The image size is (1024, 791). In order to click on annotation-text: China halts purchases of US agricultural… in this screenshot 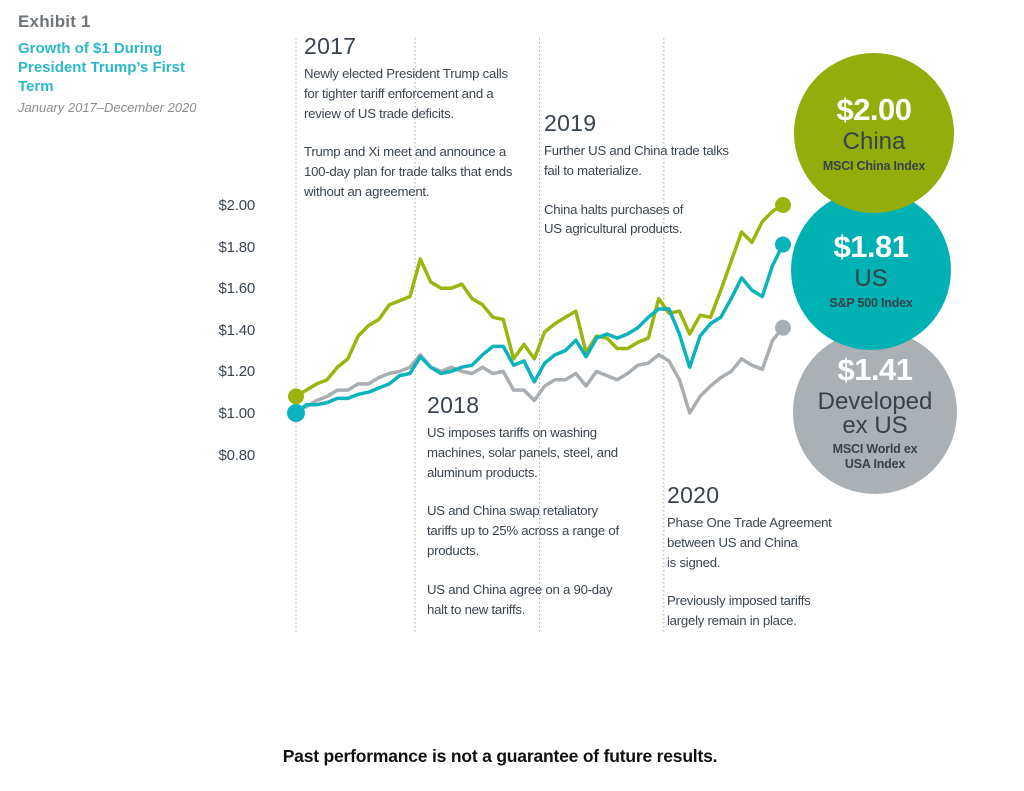, I will do `click(614, 219)`.